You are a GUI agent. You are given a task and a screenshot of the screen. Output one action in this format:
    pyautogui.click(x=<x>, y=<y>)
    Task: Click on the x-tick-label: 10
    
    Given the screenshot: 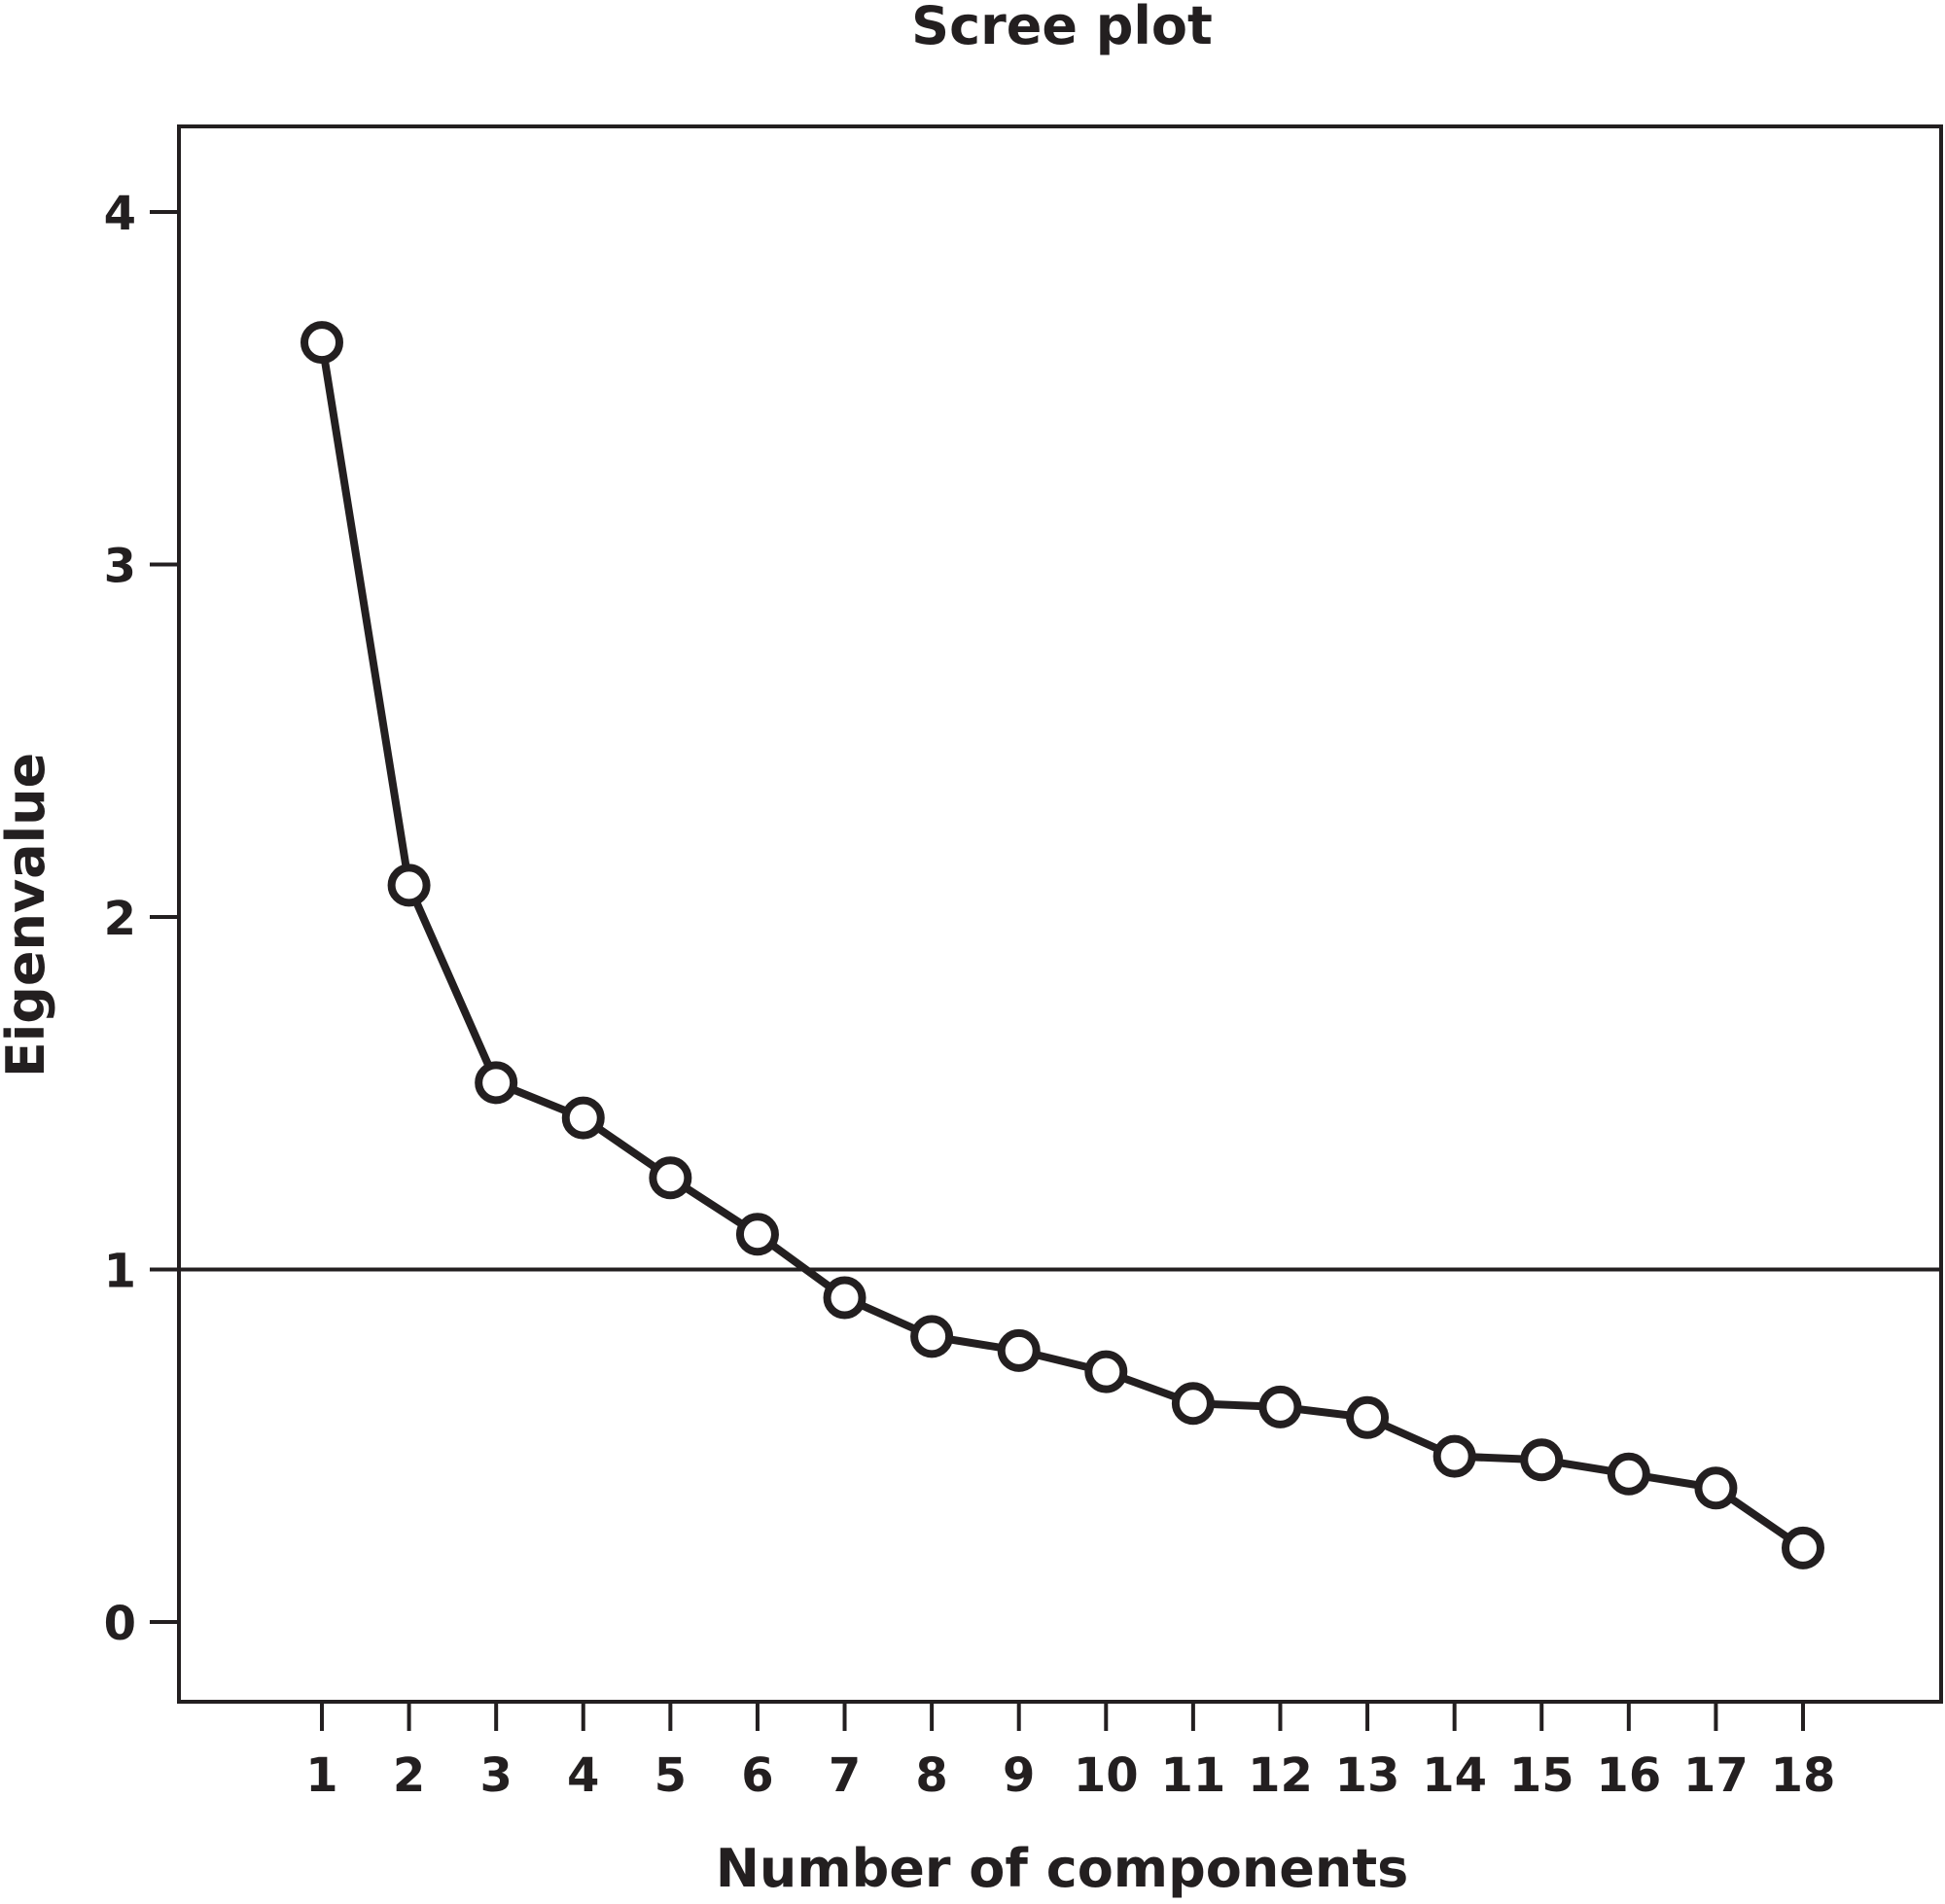 What is the action you would take?
    pyautogui.click(x=1106, y=1775)
    